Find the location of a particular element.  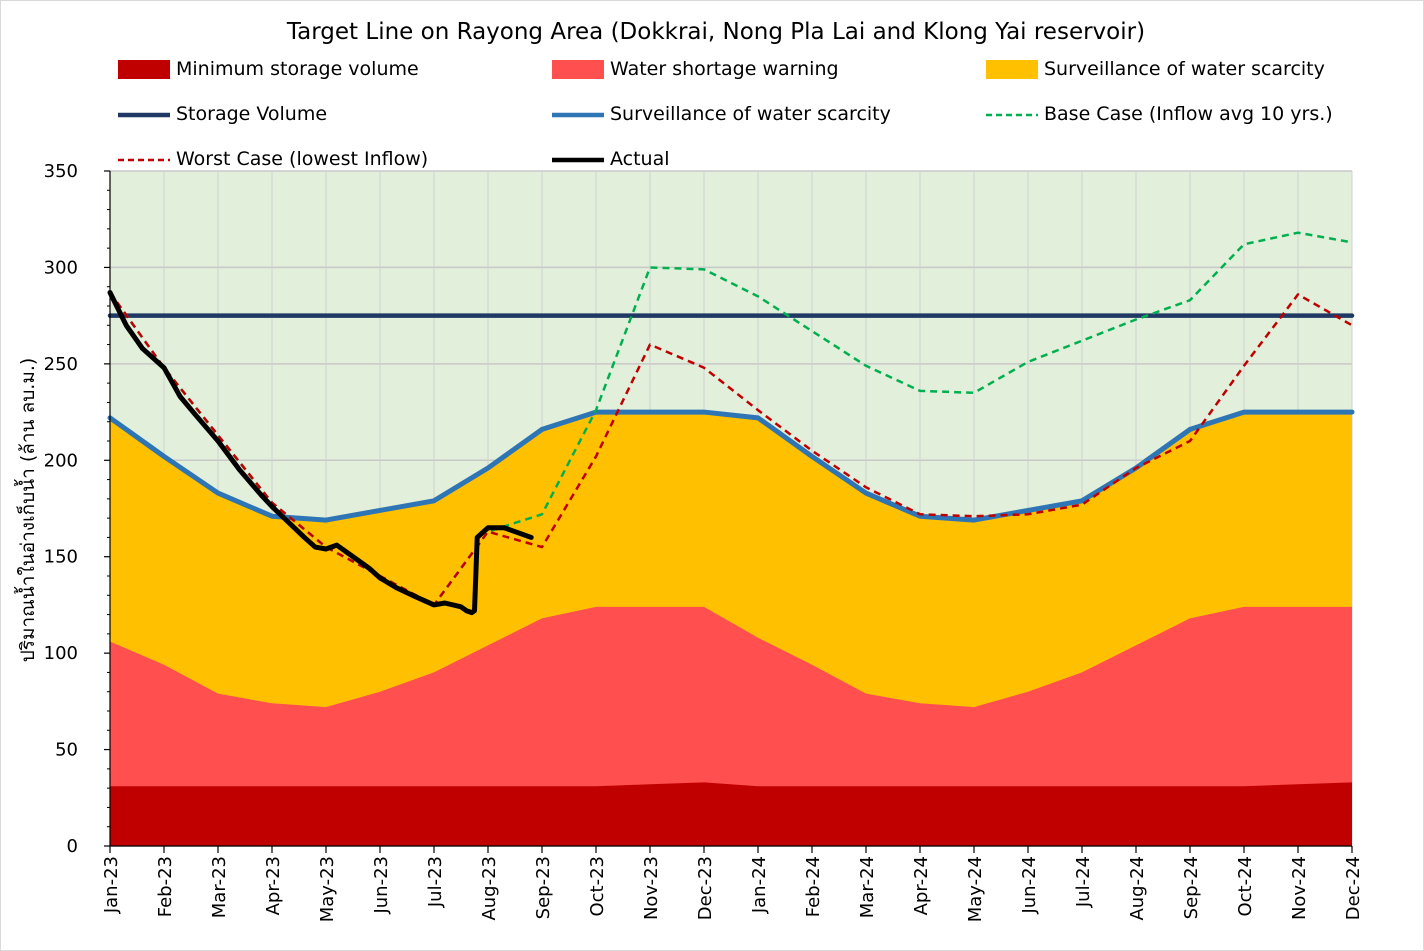

x-tick-label: Jul-23 is located at coordinates (435, 882).